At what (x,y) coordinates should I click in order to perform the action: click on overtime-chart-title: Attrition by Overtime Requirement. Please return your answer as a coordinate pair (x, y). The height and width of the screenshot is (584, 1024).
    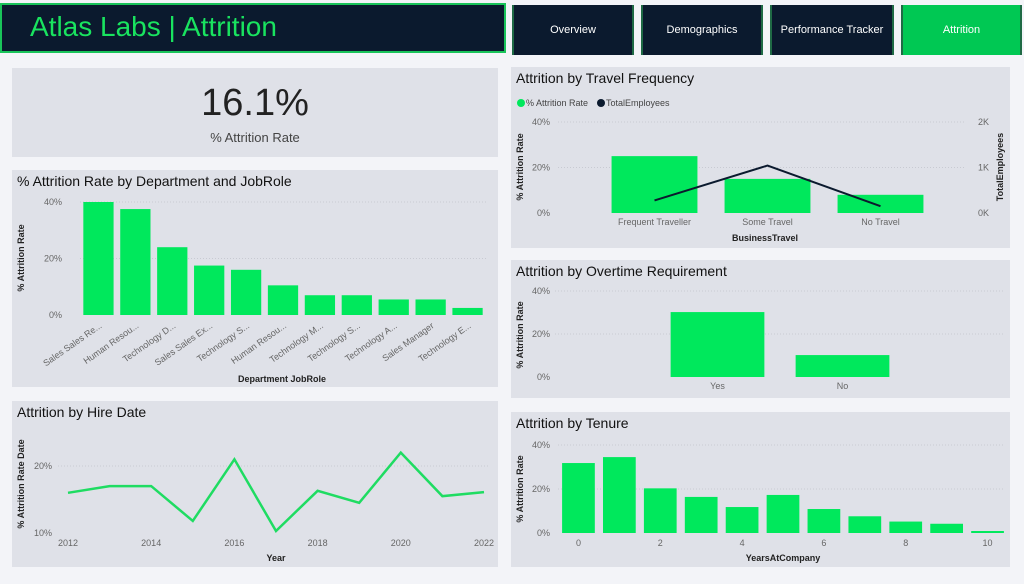
    Looking at the image, I should click on (621, 271).